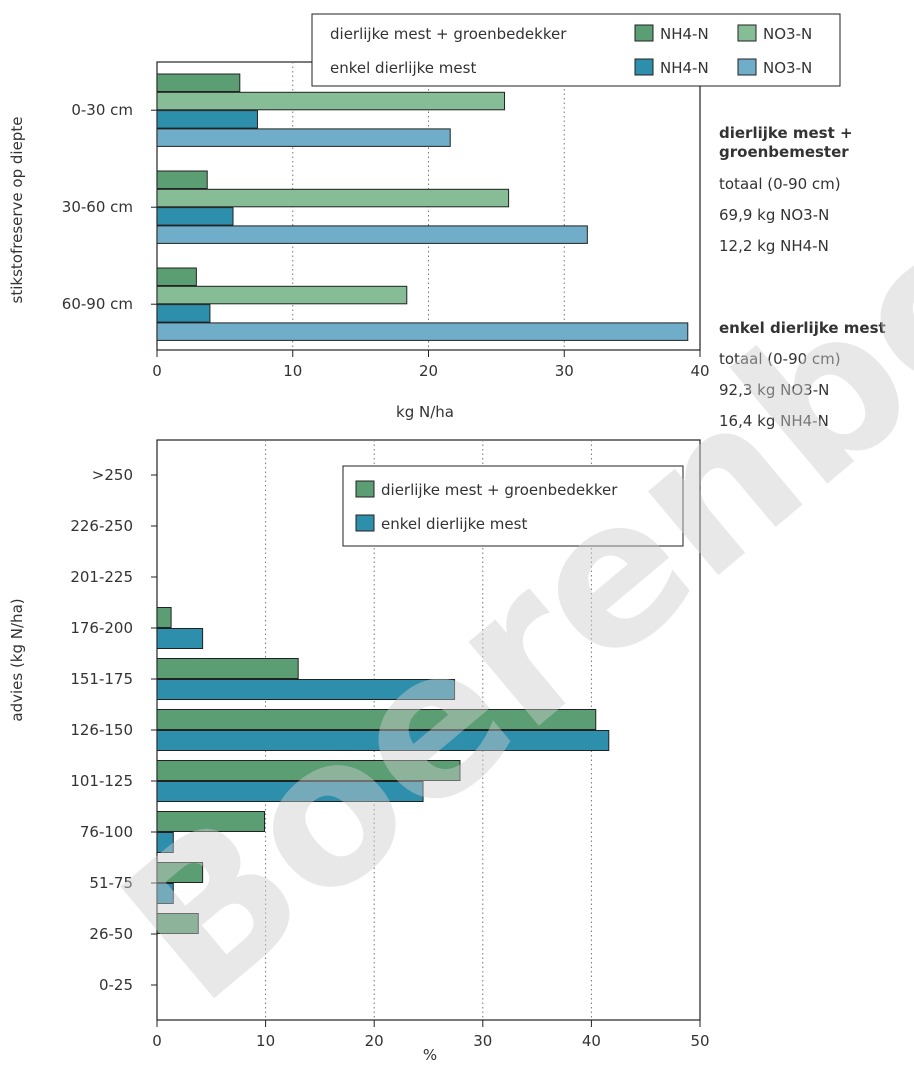 Image resolution: width=914 pixels, height=1070 pixels. What do you see at coordinates (227, 668) in the screenshot?
I see `bar-151-175-groen` at bounding box center [227, 668].